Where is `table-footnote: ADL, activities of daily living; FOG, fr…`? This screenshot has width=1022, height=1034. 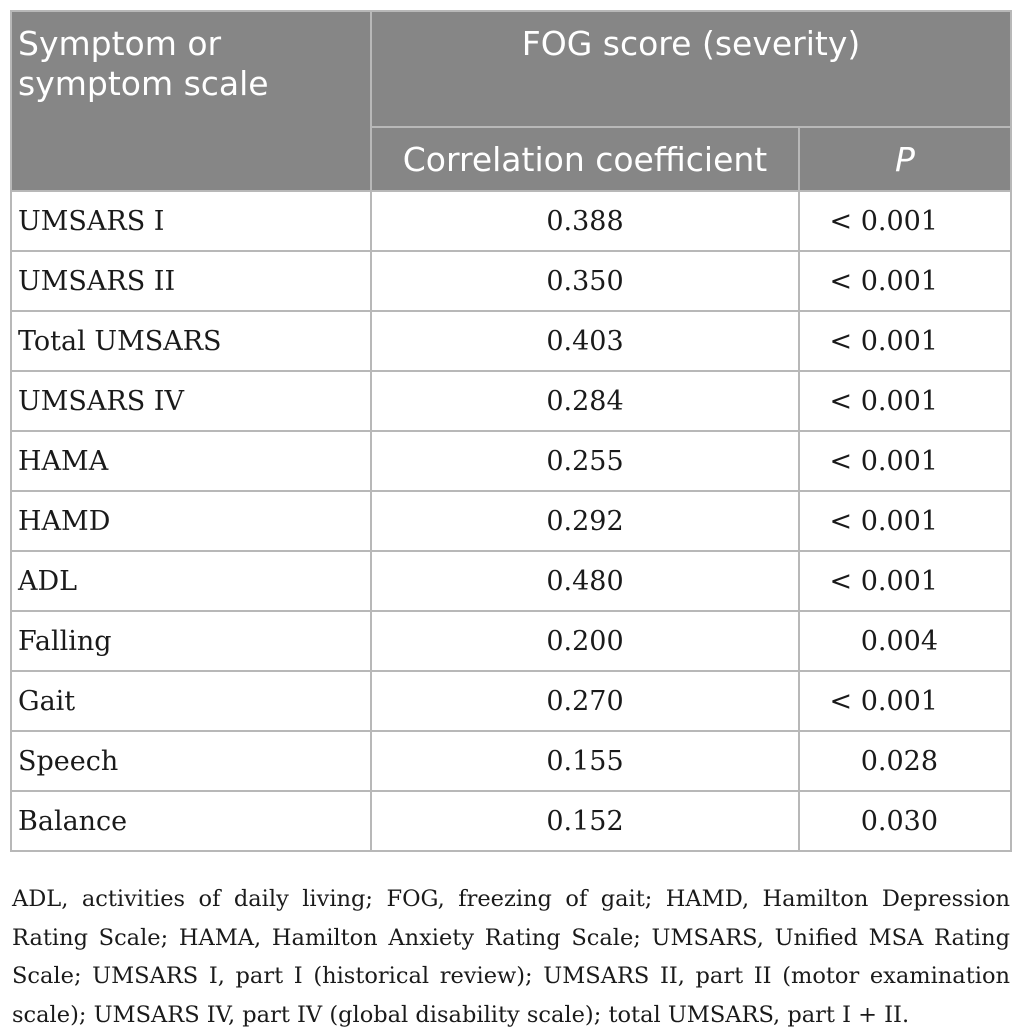
table-footnote: ADL, activities of daily living; FOG, fr… is located at coordinates (511, 957).